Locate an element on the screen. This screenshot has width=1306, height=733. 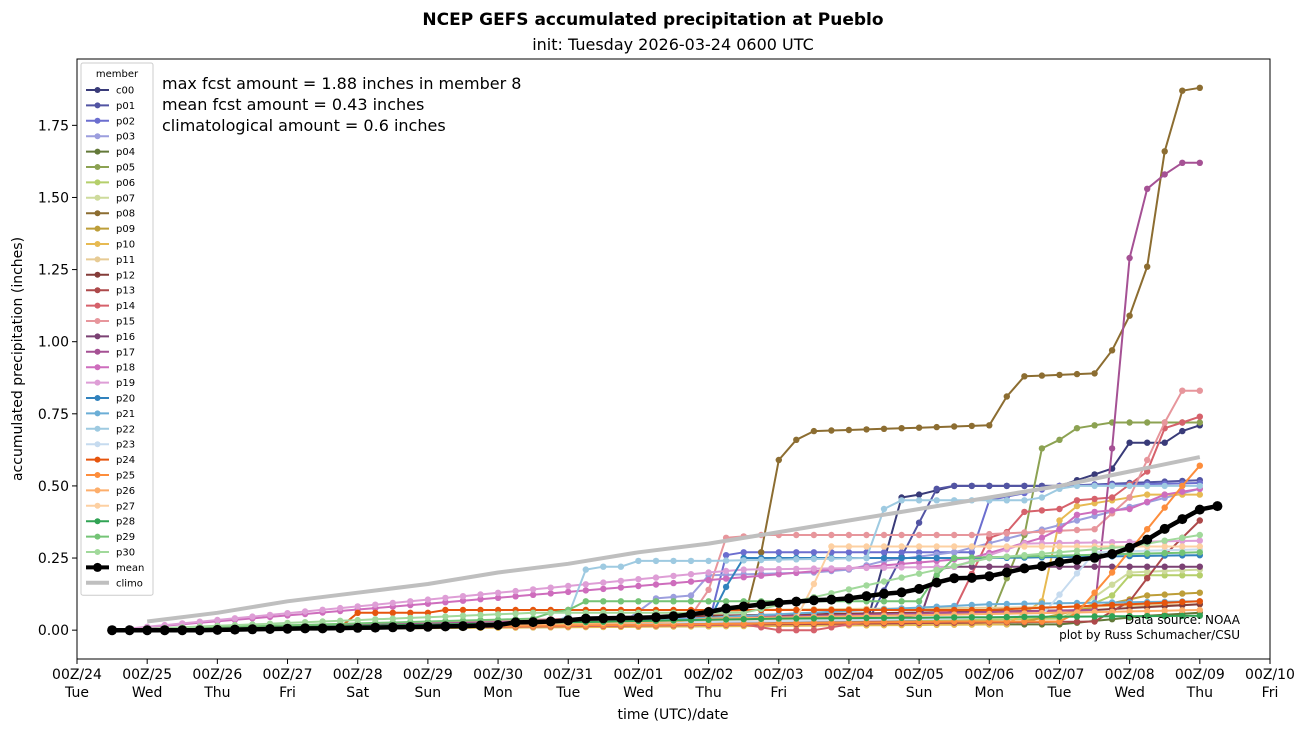
x-tick-label: 00Z/25 is located at coordinates (147, 675).